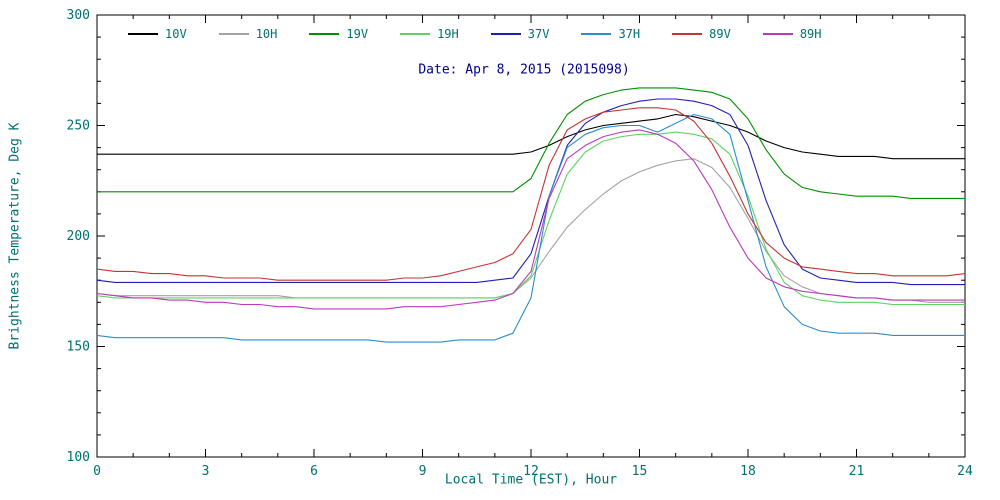 This screenshot has height=500, width=1000. Describe the element at coordinates (15, 236) in the screenshot. I see `y-axis-label: Brightness Temperature, Deg K` at that location.